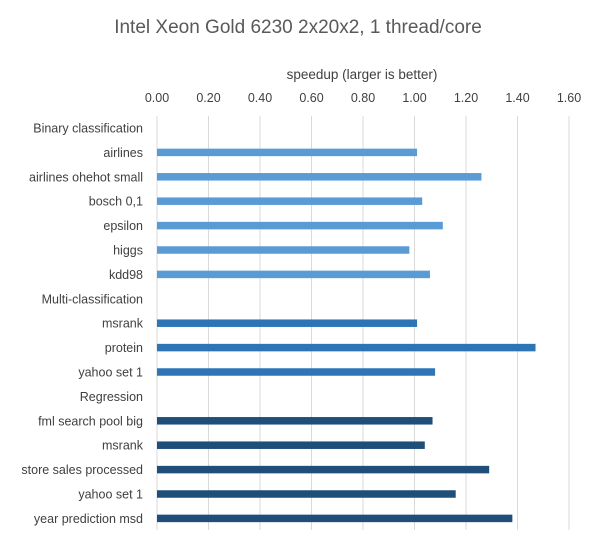  Describe the element at coordinates (88, 519) in the screenshot. I see `category-label: year prediction msd` at that location.